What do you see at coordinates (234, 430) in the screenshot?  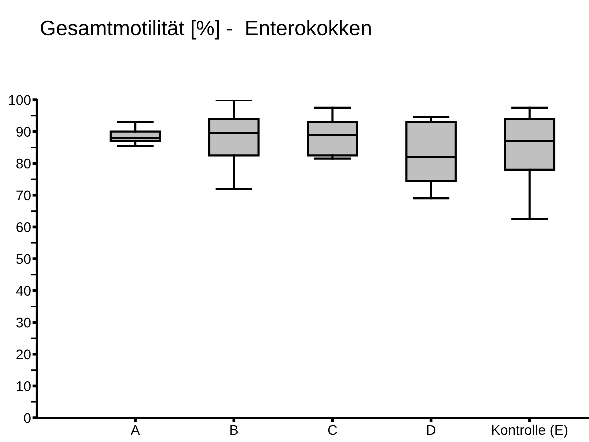 I see `x-tick-label: B` at bounding box center [234, 430].